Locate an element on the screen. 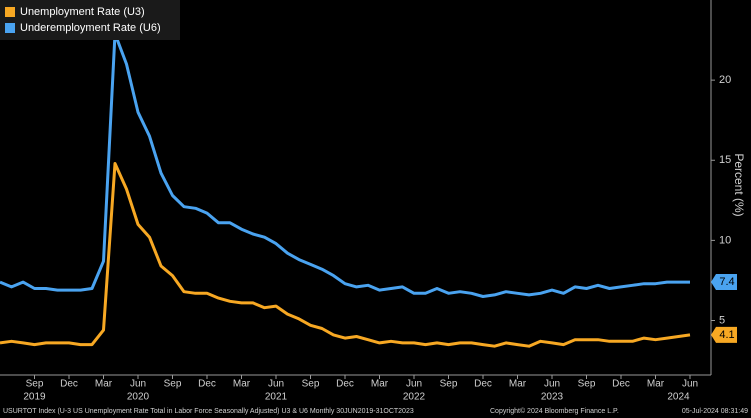  last-value-label: 4.1 is located at coordinates (726, 335).